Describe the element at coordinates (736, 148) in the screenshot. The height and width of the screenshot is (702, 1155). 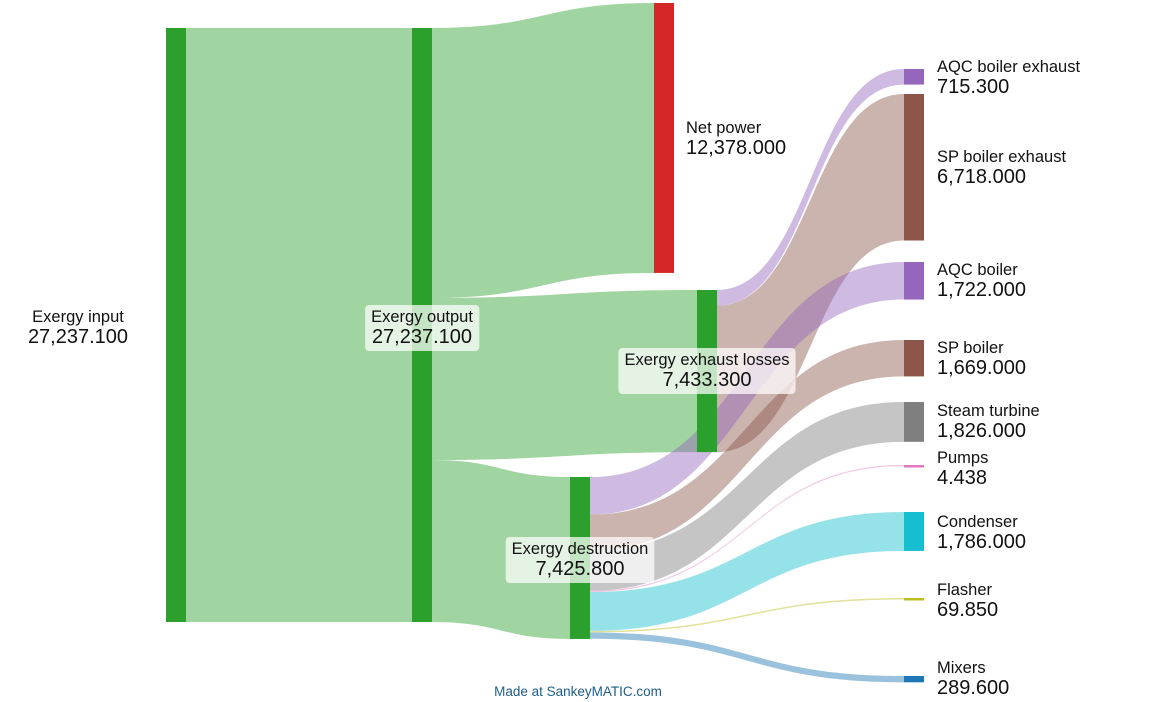
I see `label-value-net: 12,378.000` at that location.